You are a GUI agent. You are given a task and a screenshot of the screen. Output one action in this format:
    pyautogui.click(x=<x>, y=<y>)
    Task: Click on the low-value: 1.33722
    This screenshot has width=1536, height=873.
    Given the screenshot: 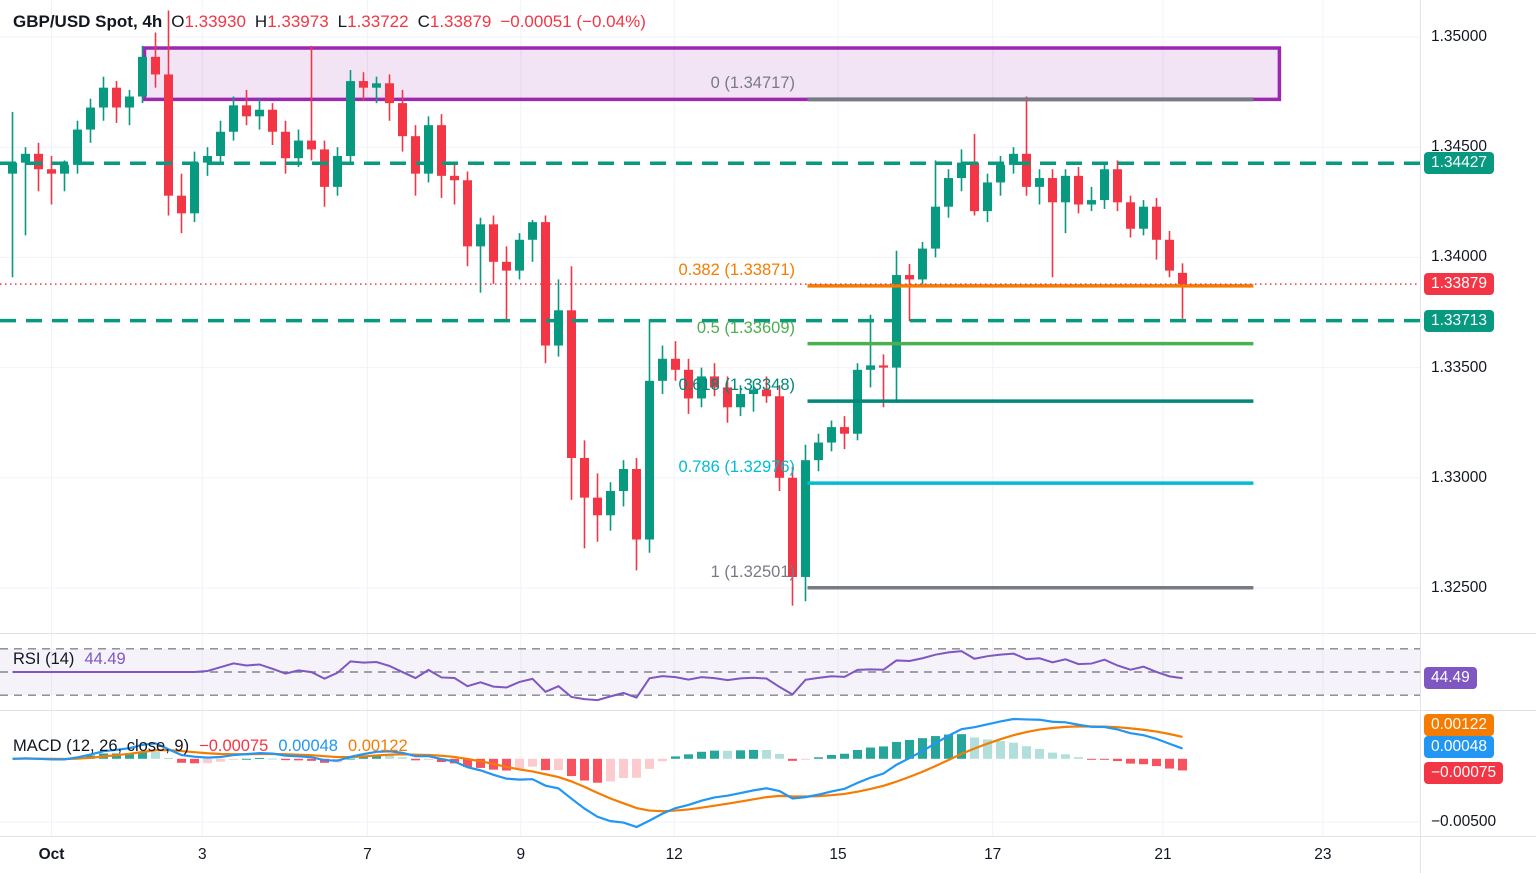 What is the action you would take?
    pyautogui.click(x=378, y=21)
    